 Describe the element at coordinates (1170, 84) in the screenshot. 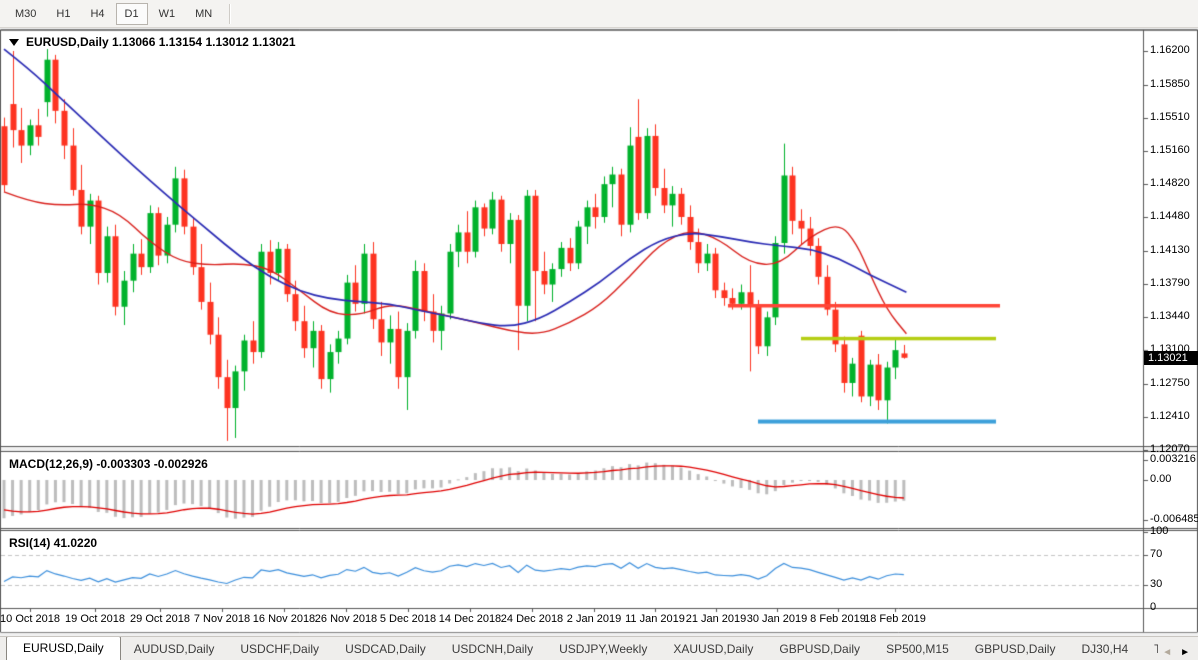

I see `price-tick-label: 1.15850` at that location.